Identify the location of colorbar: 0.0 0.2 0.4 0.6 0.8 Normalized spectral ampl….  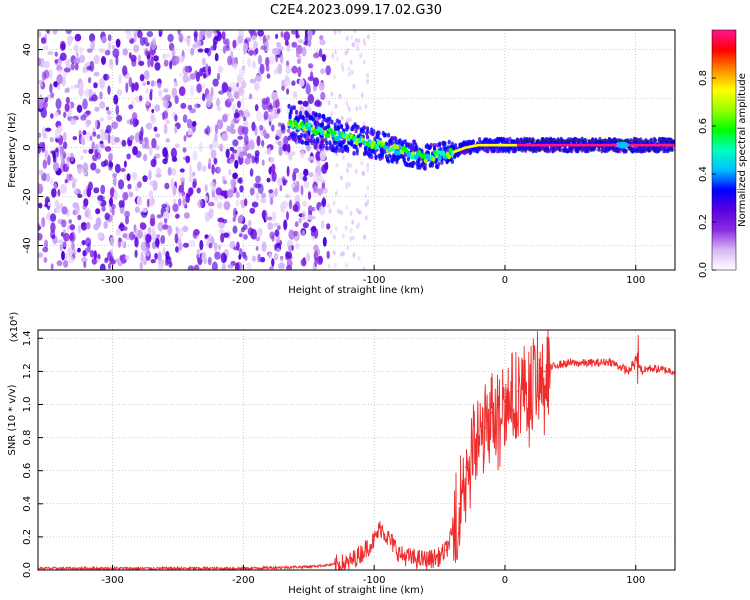
(723, 153).